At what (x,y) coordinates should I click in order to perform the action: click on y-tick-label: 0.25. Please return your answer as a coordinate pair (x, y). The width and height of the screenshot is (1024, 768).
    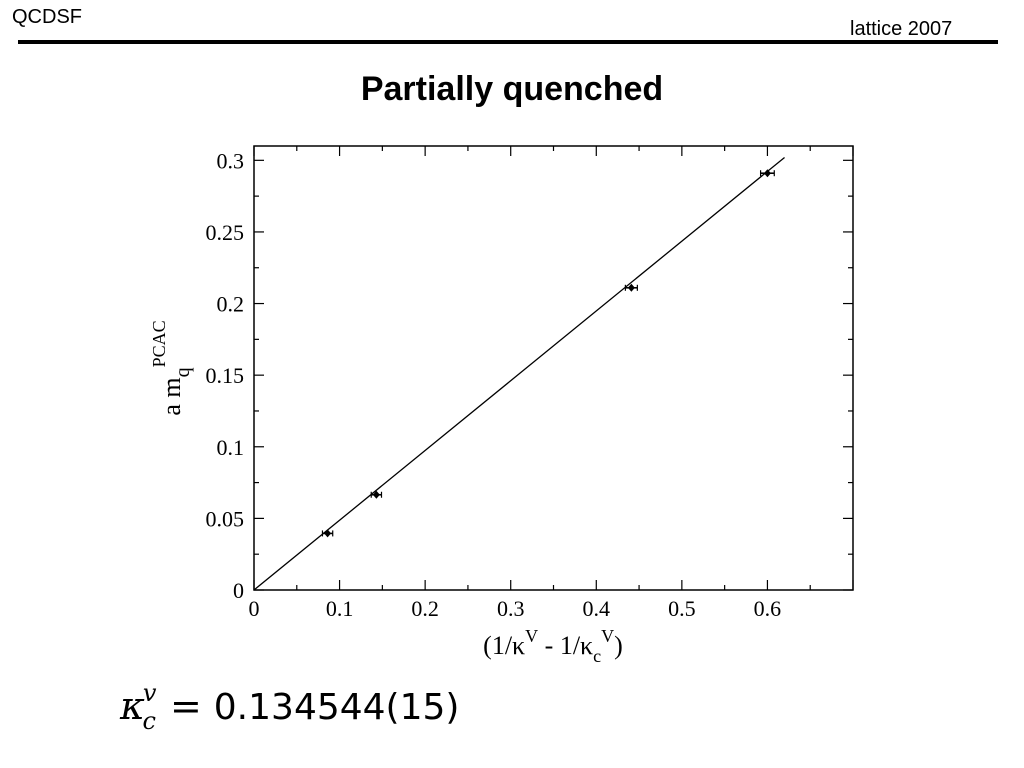
    Looking at the image, I should click on (225, 232).